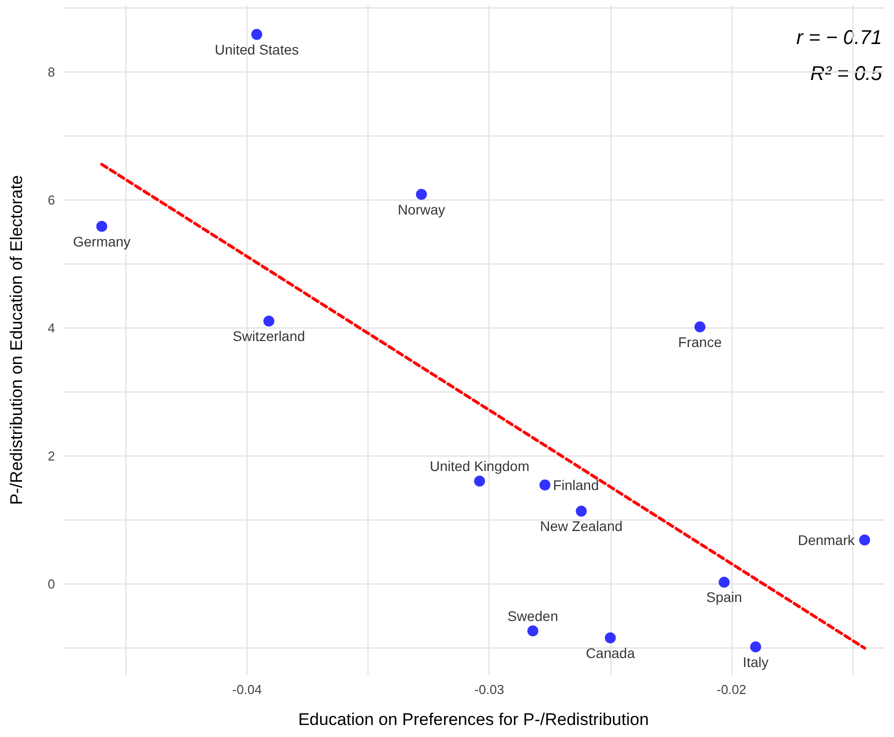  What do you see at coordinates (51, 584) in the screenshot?
I see `y-tick-label: 0` at bounding box center [51, 584].